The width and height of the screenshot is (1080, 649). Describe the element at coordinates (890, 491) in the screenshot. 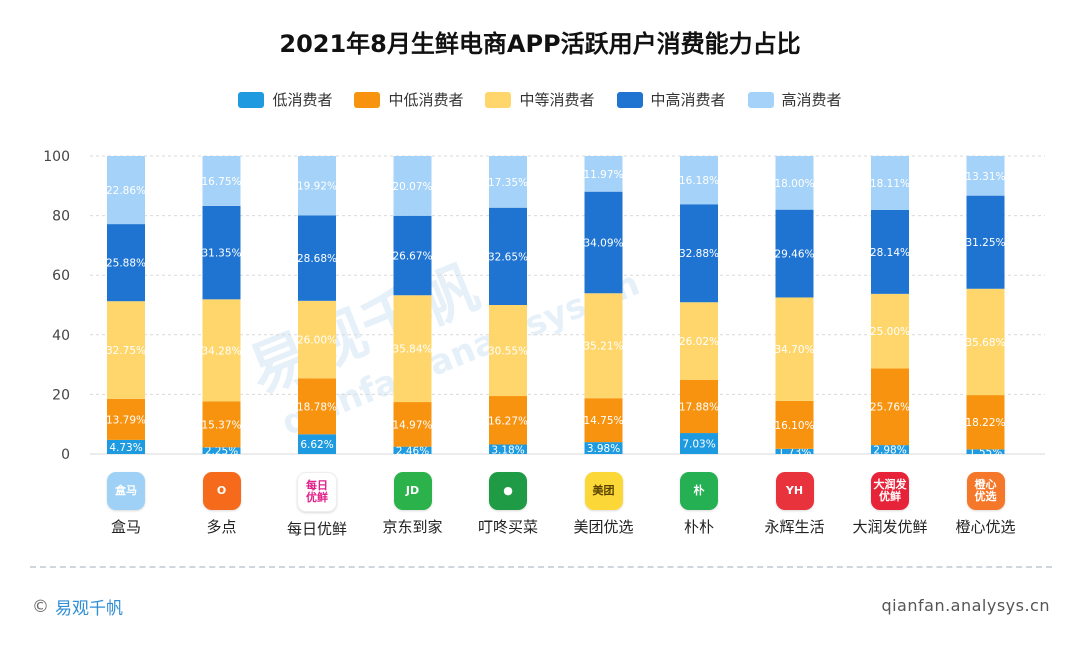

I see `darunfa-icon: 大润发 优鲜` at that location.